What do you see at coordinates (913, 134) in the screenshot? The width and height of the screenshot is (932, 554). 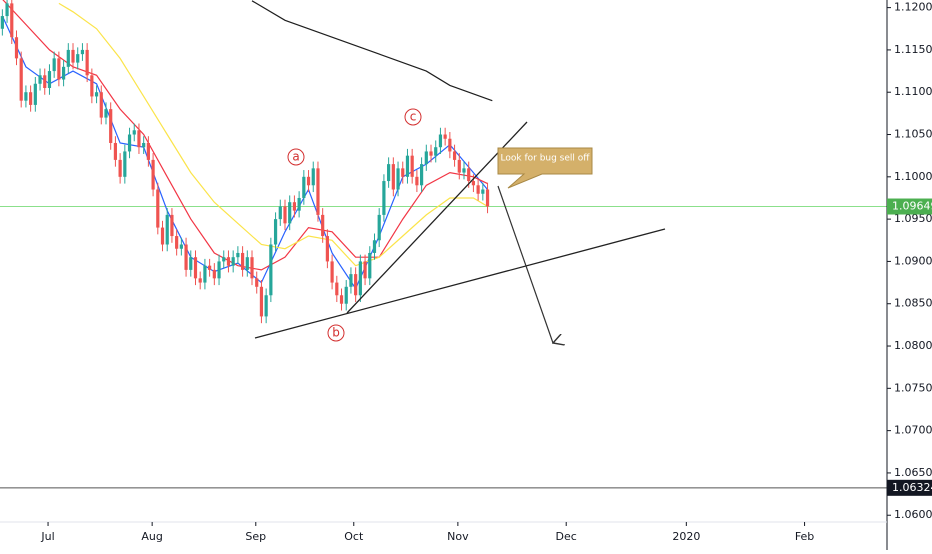 I see `y-tick-label: 1.10500` at bounding box center [913, 134].